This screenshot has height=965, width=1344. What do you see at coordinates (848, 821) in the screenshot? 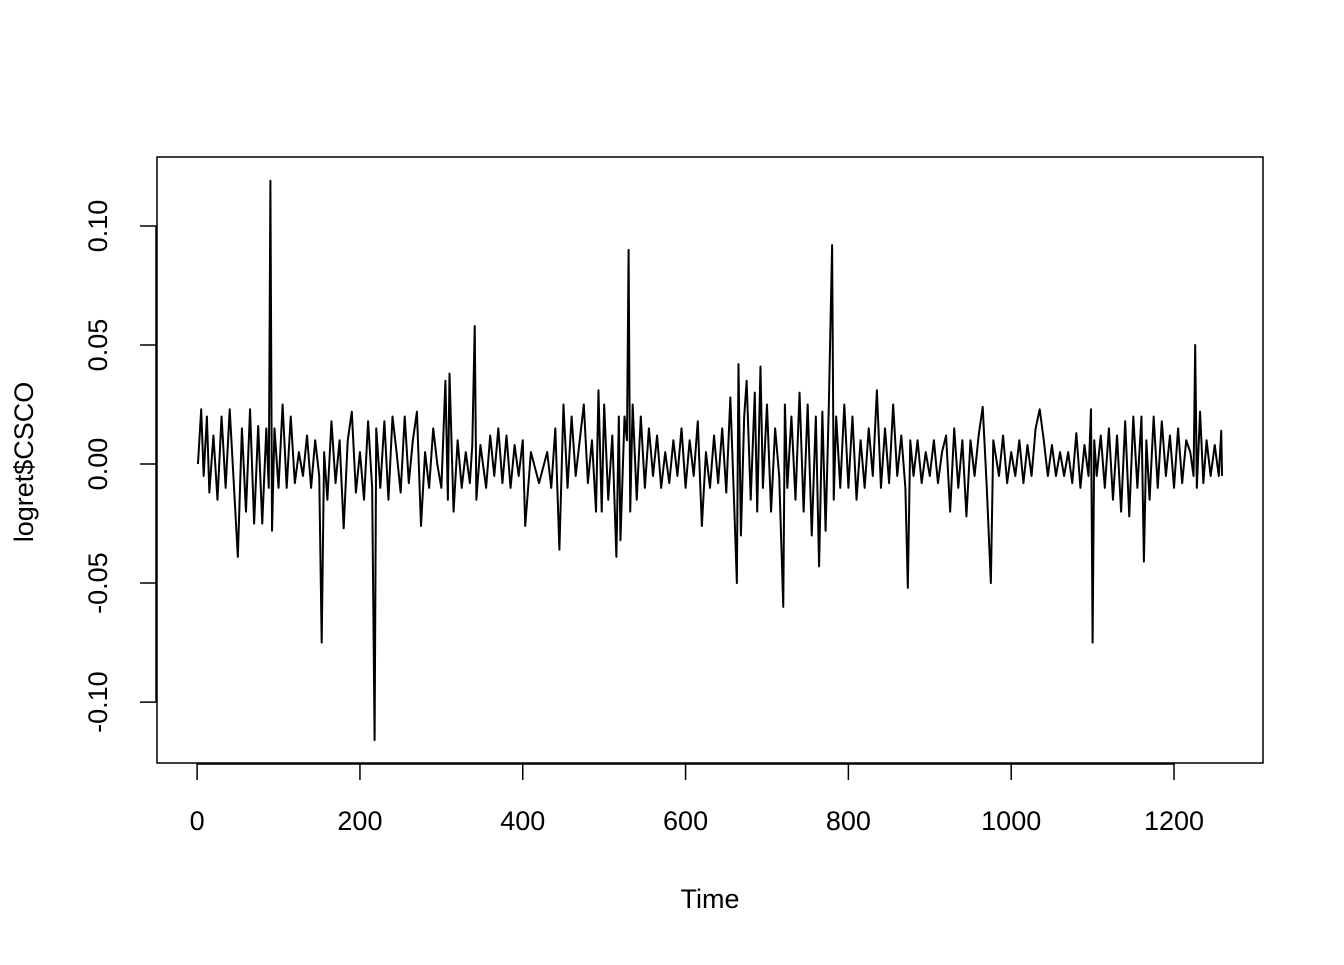
I see `x-tick-label: 800` at bounding box center [848, 821].